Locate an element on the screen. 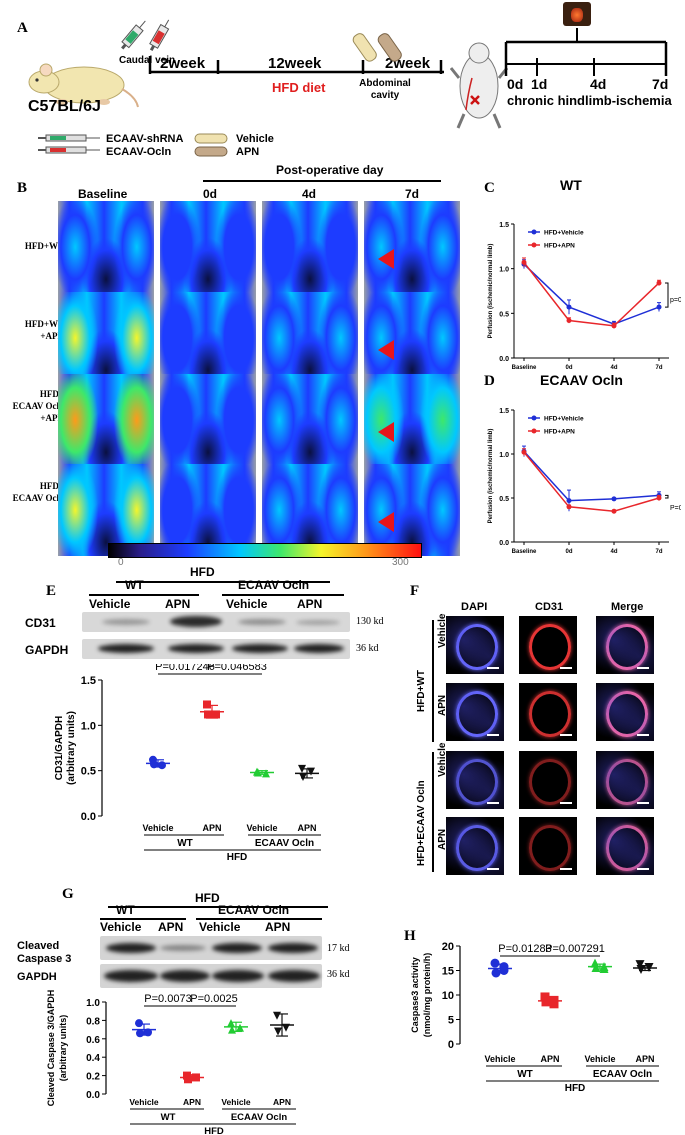 The height and width of the screenshot is (1135, 685). col-7d: 7d is located at coordinates (412, 194).